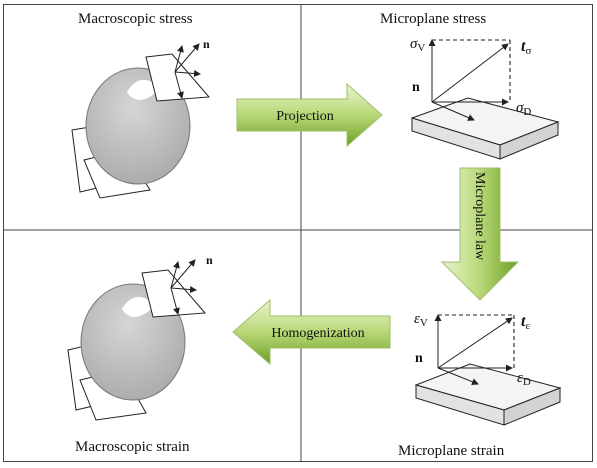  I want to click on projection-arrow: Projection, so click(309, 115).